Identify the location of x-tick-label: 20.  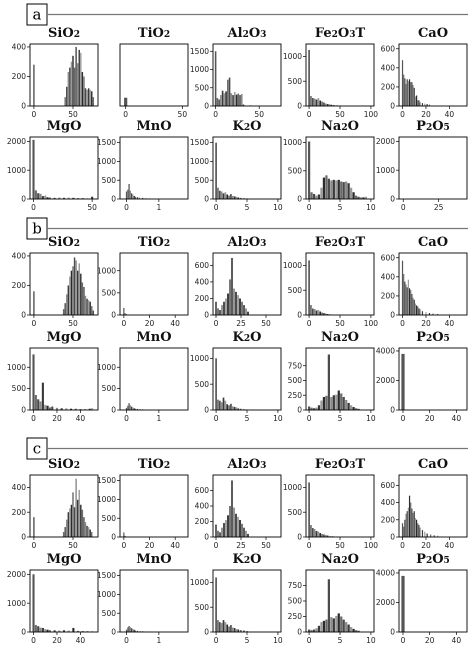
(430, 640).